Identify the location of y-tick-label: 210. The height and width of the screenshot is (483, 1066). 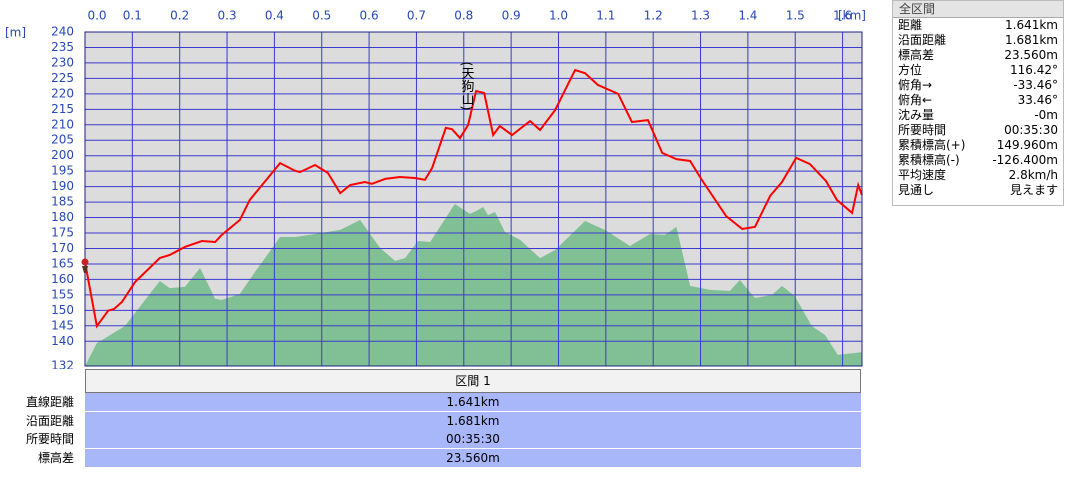
(62, 124).